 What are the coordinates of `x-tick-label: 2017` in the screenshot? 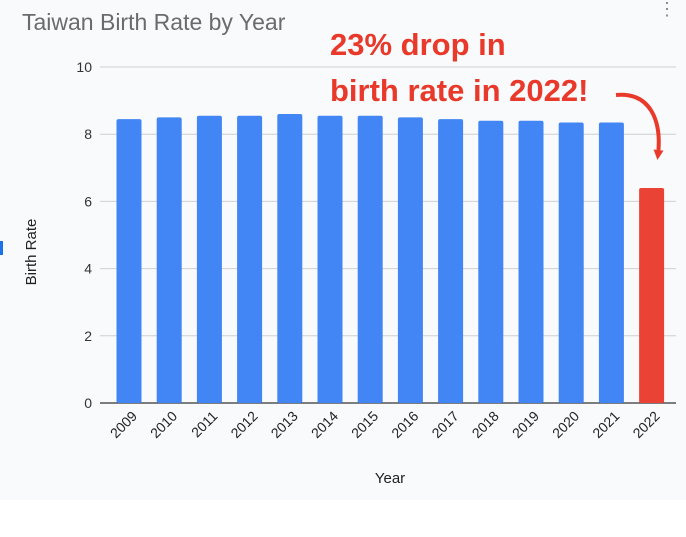 It's located at (444, 424).